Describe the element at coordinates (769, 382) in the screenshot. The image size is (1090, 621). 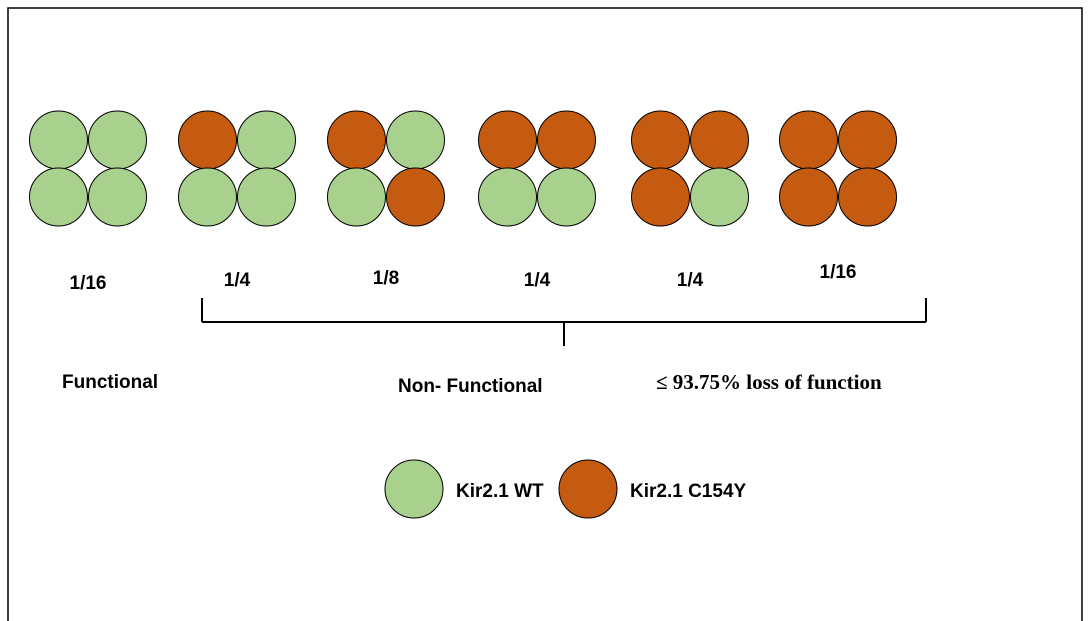
I see `loss-of-function-label: ≤ 93.75% loss of function` at that location.